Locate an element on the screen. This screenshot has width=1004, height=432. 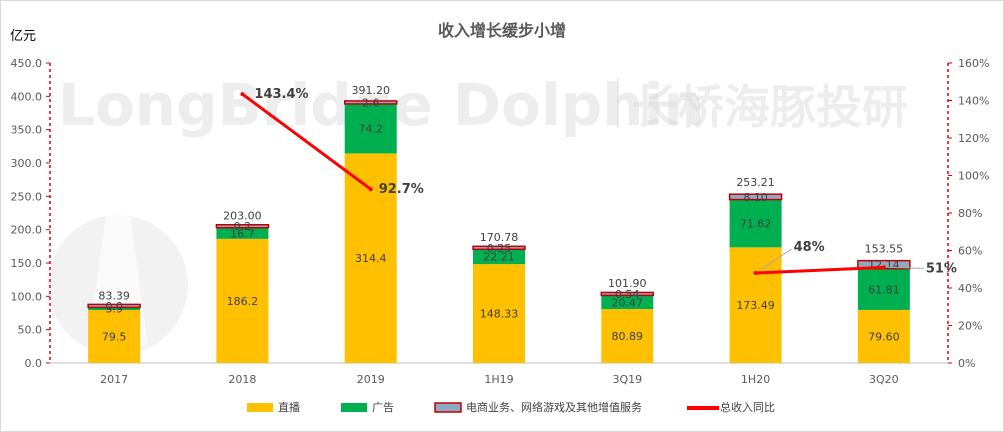
data-label: 0.2 is located at coordinates (243, 226).